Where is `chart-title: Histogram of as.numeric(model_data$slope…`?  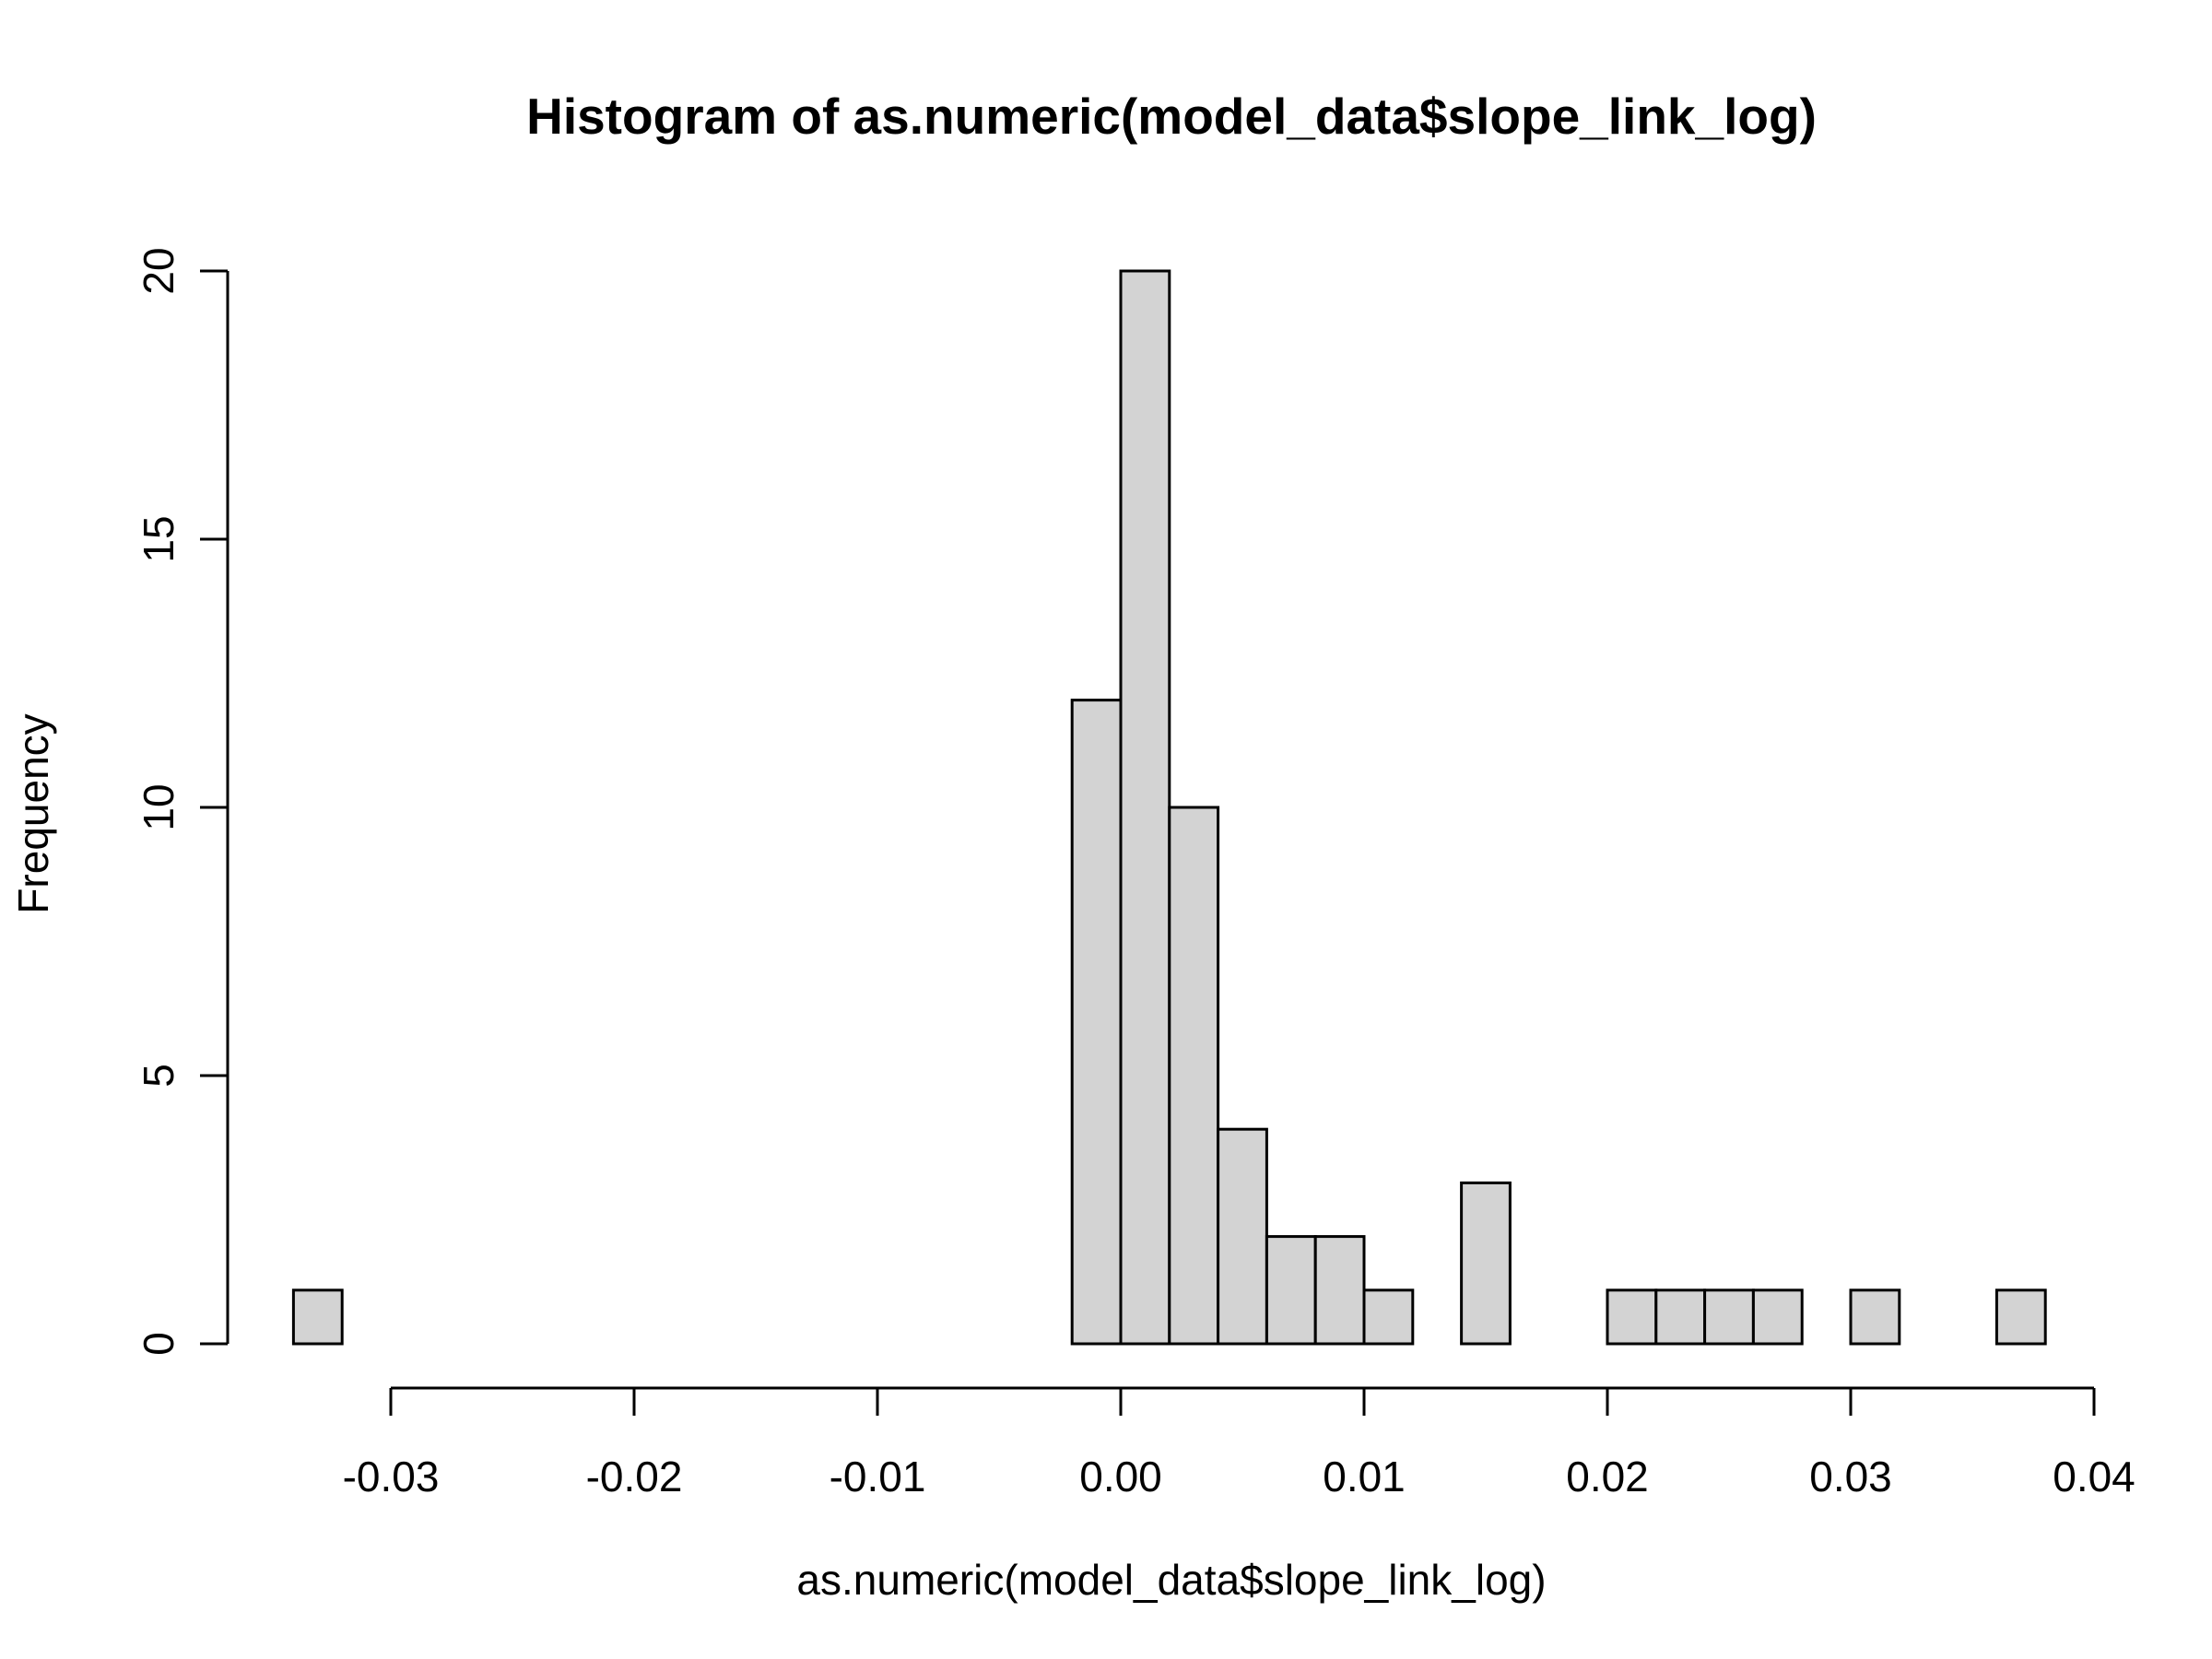
chart-title: Histogram of as.numeric(model_data$slope… is located at coordinates (1171, 116).